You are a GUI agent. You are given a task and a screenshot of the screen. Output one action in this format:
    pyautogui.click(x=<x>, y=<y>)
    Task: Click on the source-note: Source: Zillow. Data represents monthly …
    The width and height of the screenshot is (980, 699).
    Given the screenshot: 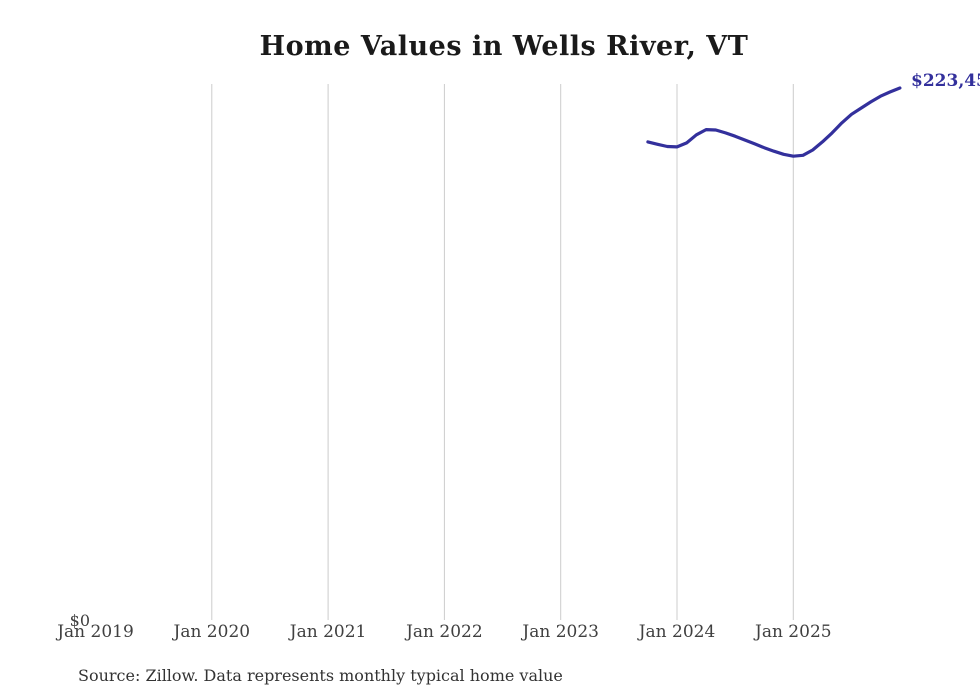 What is the action you would take?
    pyautogui.click(x=320, y=675)
    